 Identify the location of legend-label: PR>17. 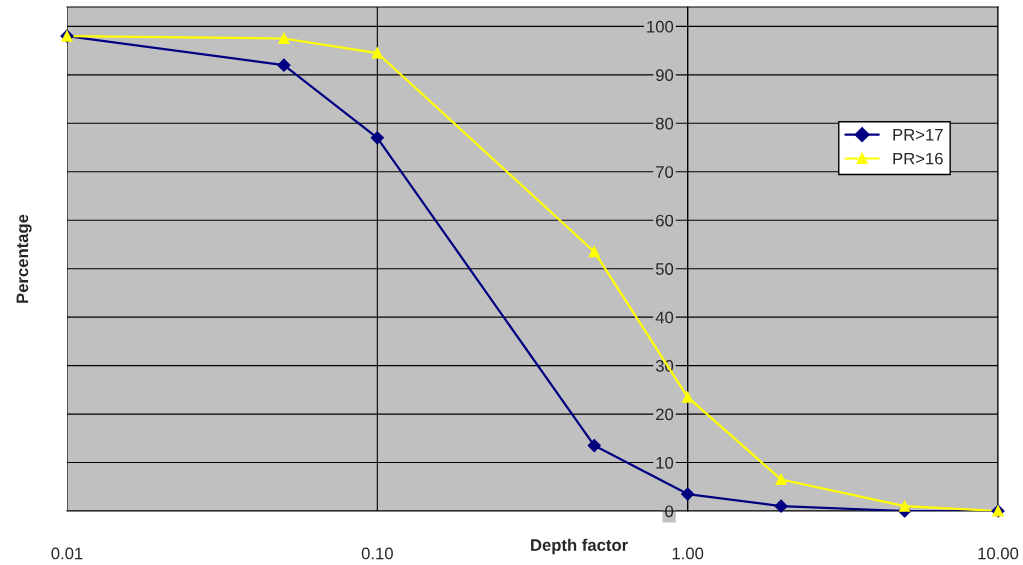
(918, 135).